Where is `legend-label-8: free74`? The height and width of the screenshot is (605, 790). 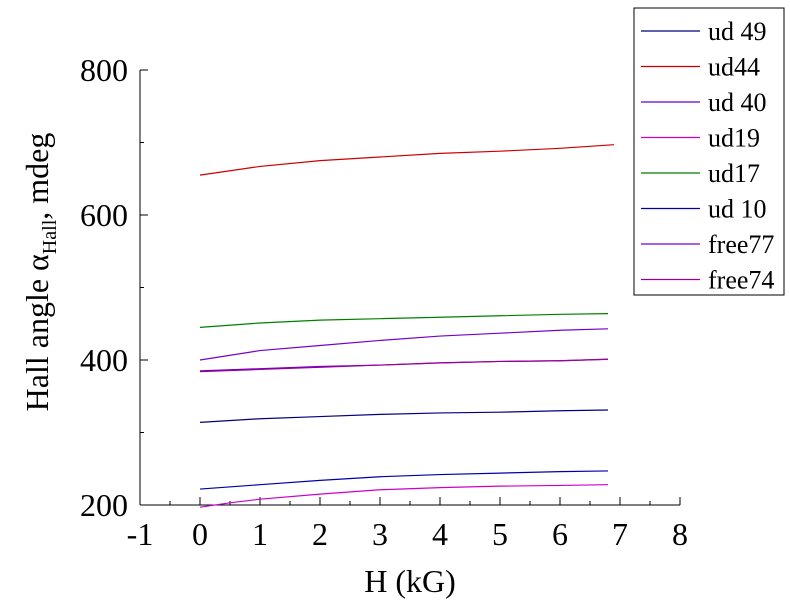
legend-label-8: free74 is located at coordinates (741, 280).